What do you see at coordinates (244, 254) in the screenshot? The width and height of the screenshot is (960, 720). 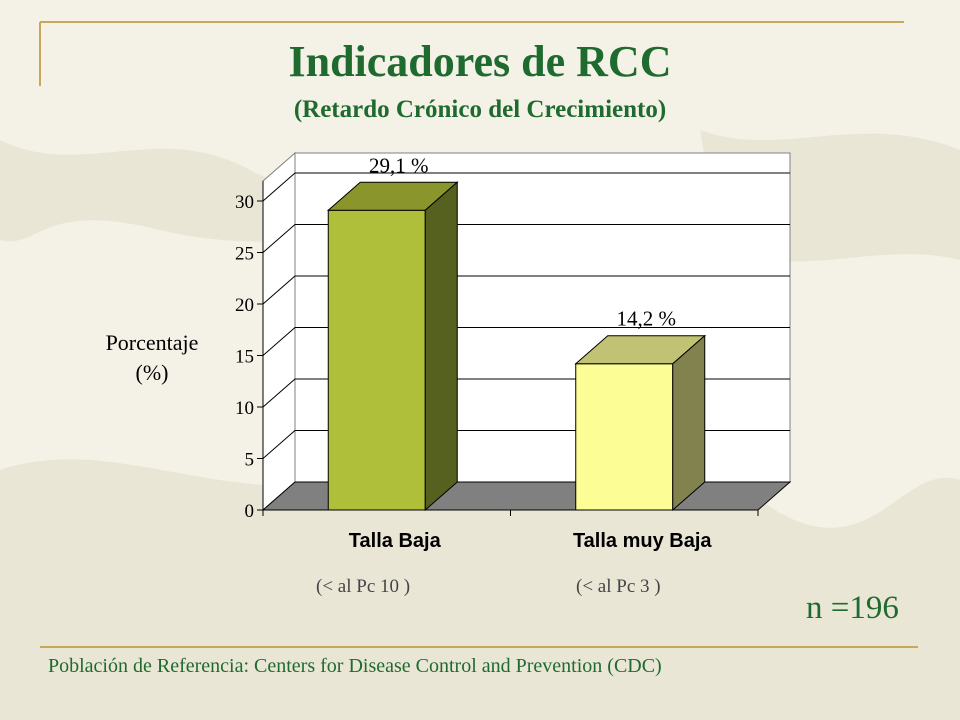 I see `y-tick-label: 25` at bounding box center [244, 254].